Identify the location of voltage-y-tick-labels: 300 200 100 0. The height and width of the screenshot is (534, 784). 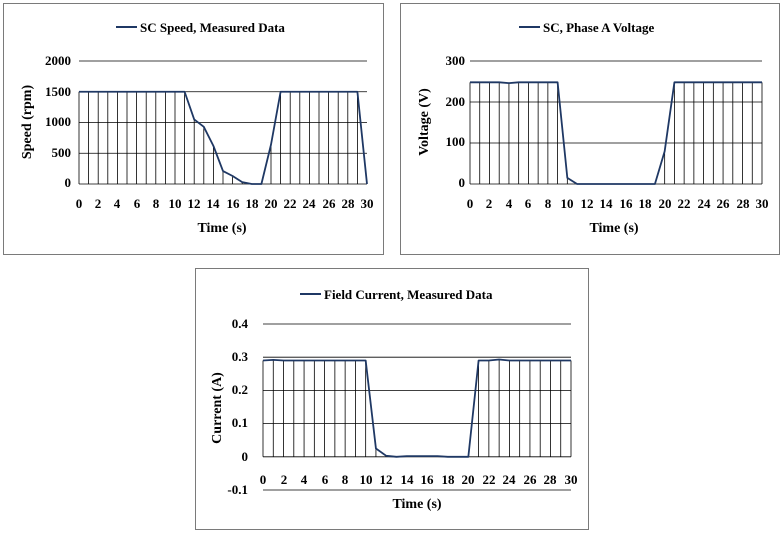
(456, 121).